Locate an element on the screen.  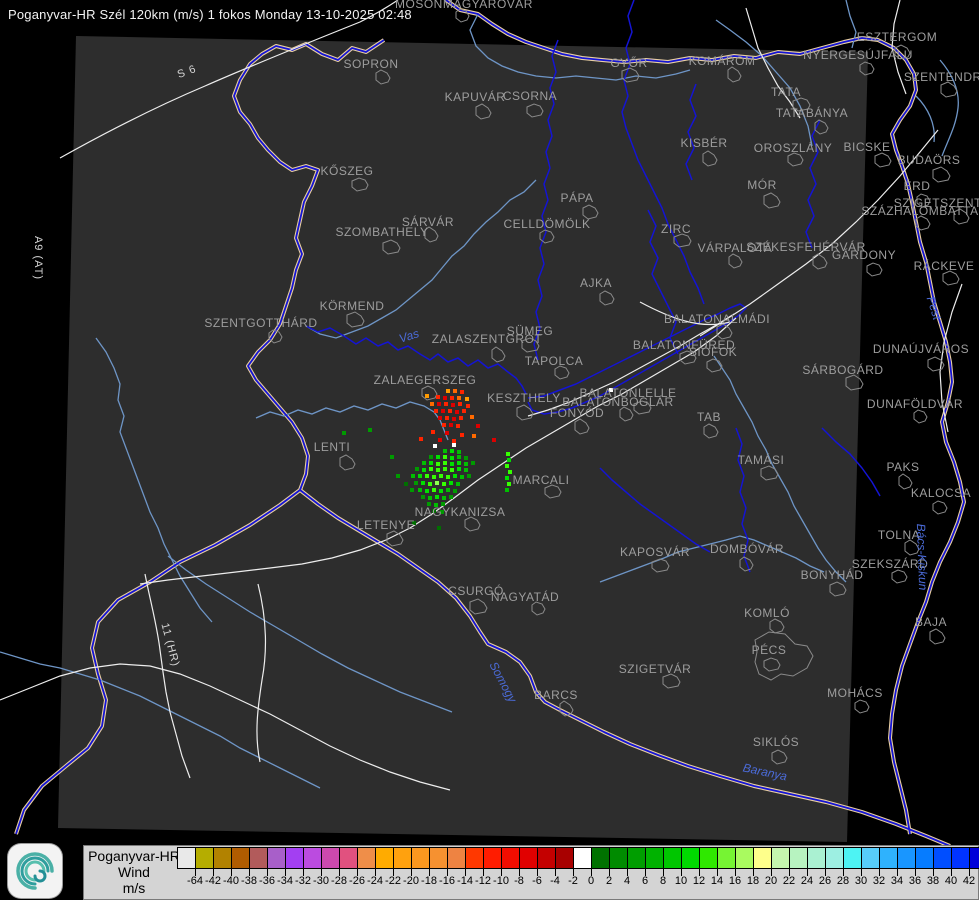
city-label: NYERGESÚJFALU is located at coordinates (858, 55).